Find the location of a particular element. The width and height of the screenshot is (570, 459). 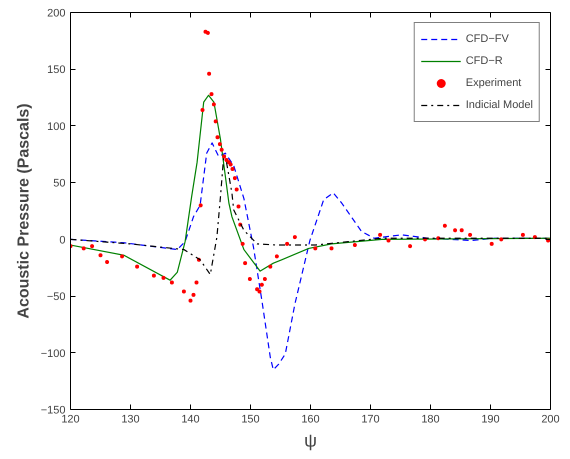

y-tick-label: −50 is located at coordinates (56, 297).